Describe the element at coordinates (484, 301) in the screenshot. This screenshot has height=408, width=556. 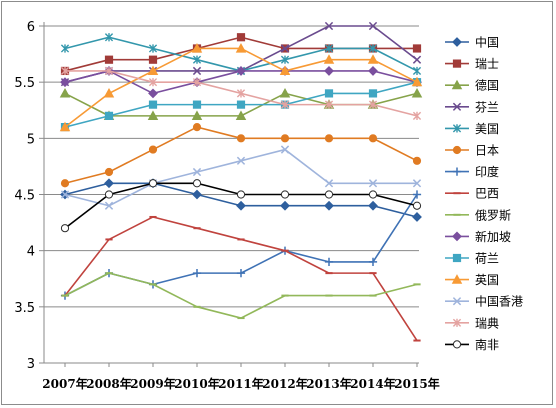
I see `legend-item: 中国香港` at that location.